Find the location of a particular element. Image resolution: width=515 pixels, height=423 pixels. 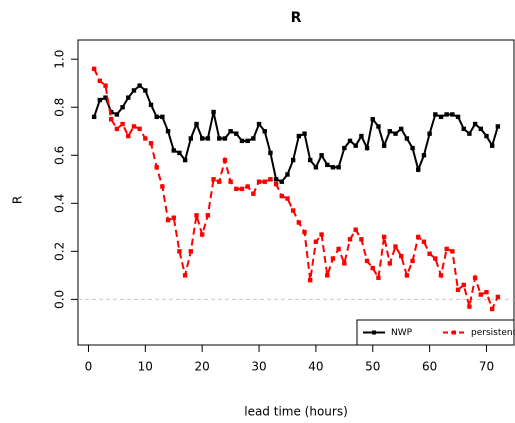

y-tick-label: 1.0 is located at coordinates (60, 59).